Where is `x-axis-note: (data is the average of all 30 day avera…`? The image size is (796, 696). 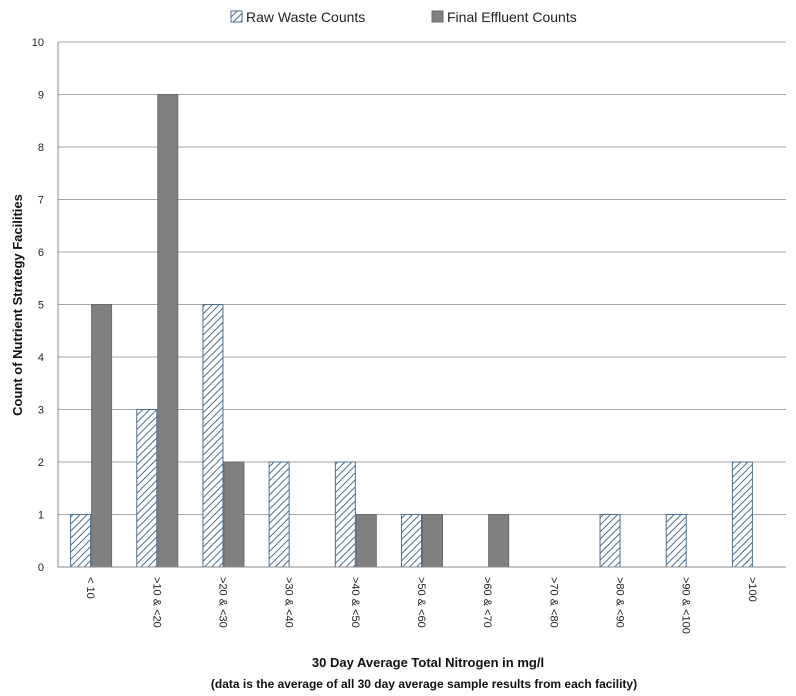
x-axis-note: (data is the average of all 30 day avera… is located at coordinates (424, 684).